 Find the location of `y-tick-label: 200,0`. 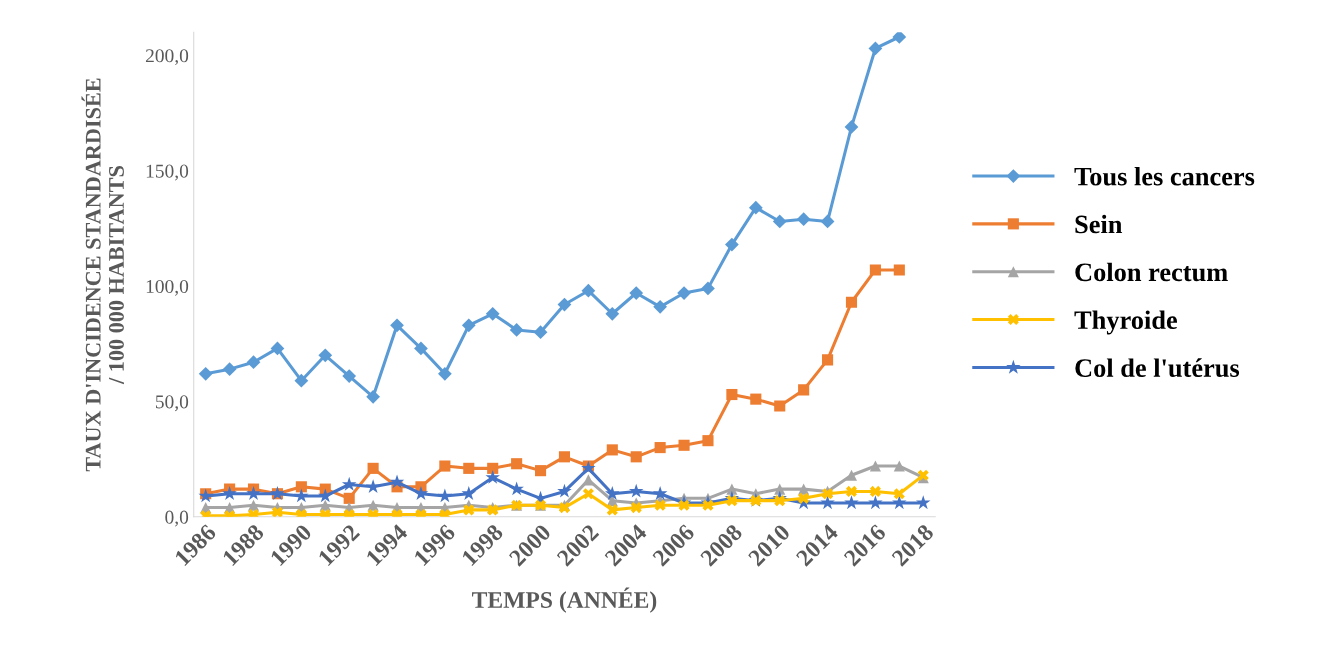

y-tick-label: 200,0 is located at coordinates (167, 57).